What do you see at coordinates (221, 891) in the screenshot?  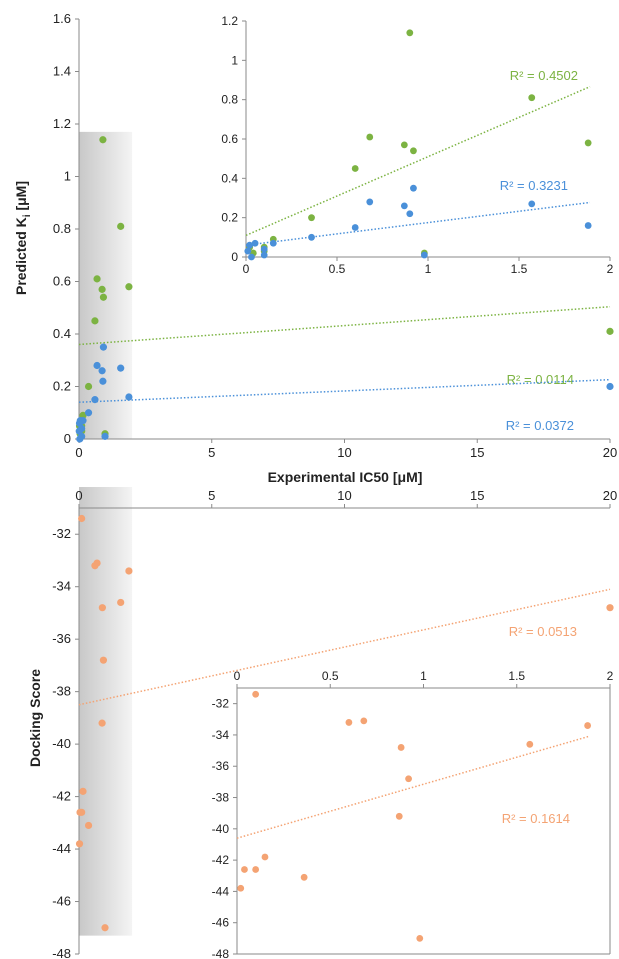 I see `bottom-inset-y-tick-label: -44` at bounding box center [221, 891].